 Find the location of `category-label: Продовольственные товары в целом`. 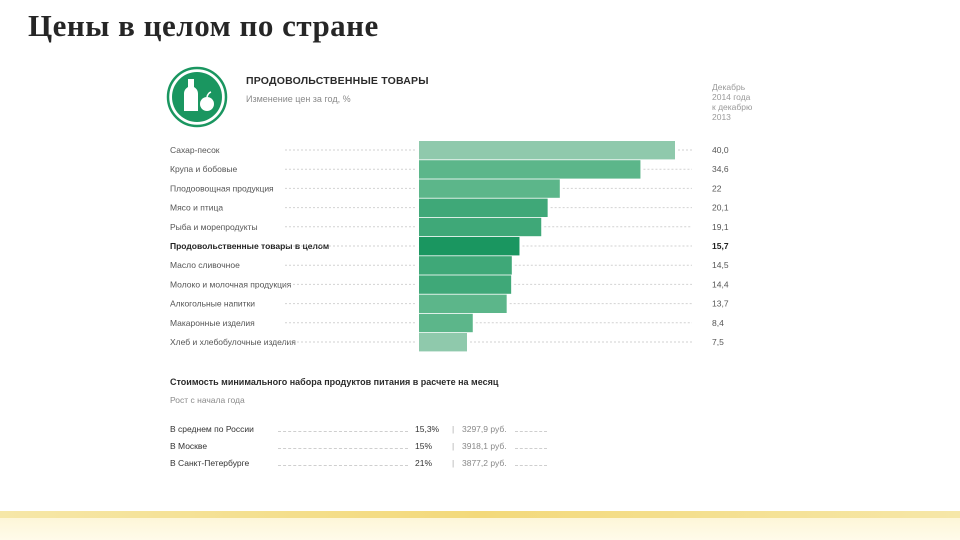

category-label: Продовольственные товары в целом is located at coordinates (249, 246).